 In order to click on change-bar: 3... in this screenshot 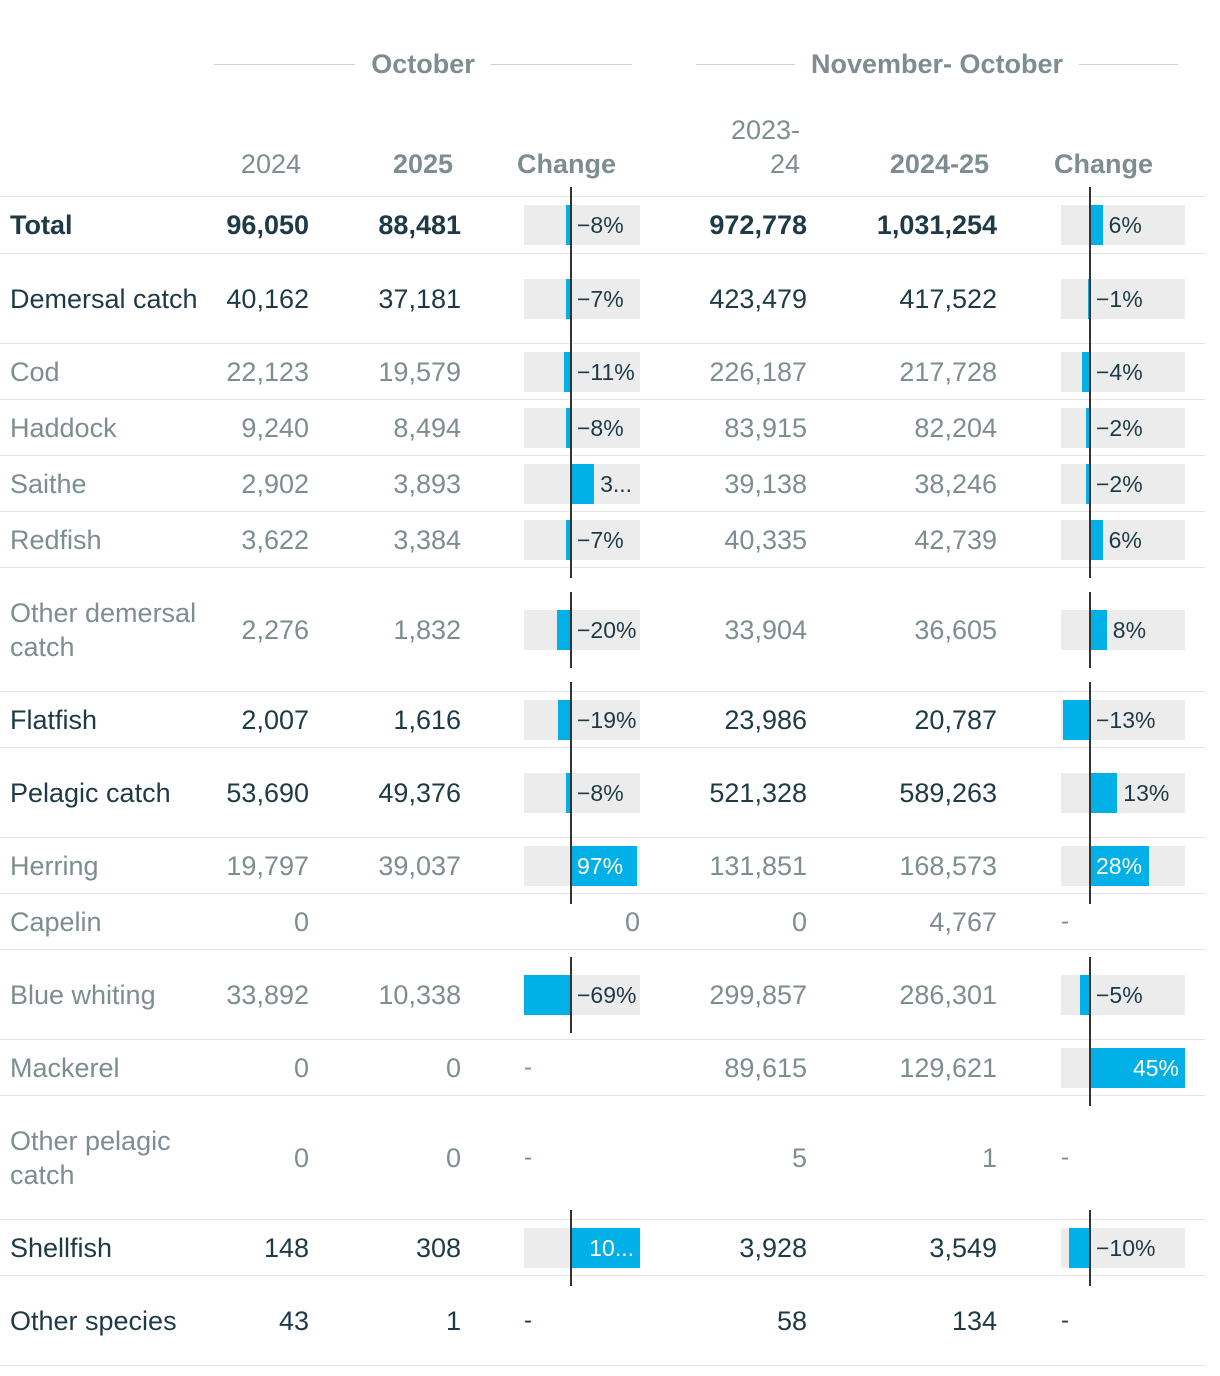, I will do `click(582, 483)`.